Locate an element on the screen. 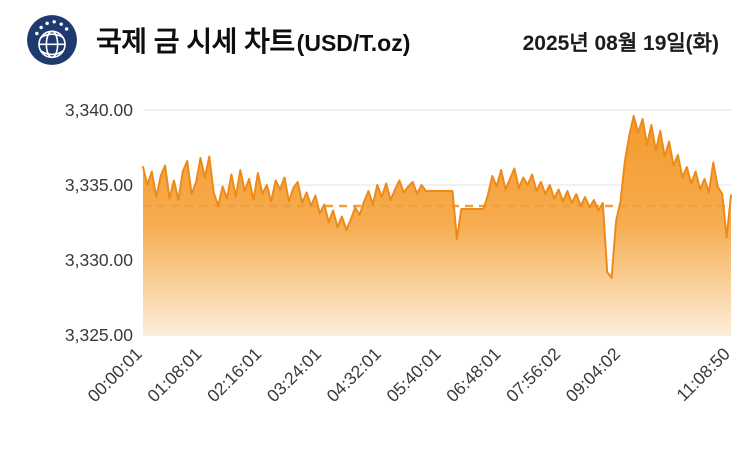 This screenshot has height=452, width=743. x-tick-label: 09:04:02 is located at coordinates (593, 375).